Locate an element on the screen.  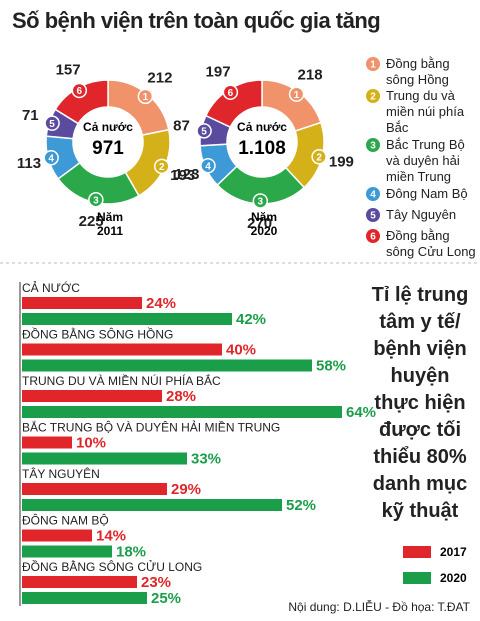
legend-marker-label: 3 is located at coordinates (373, 146).